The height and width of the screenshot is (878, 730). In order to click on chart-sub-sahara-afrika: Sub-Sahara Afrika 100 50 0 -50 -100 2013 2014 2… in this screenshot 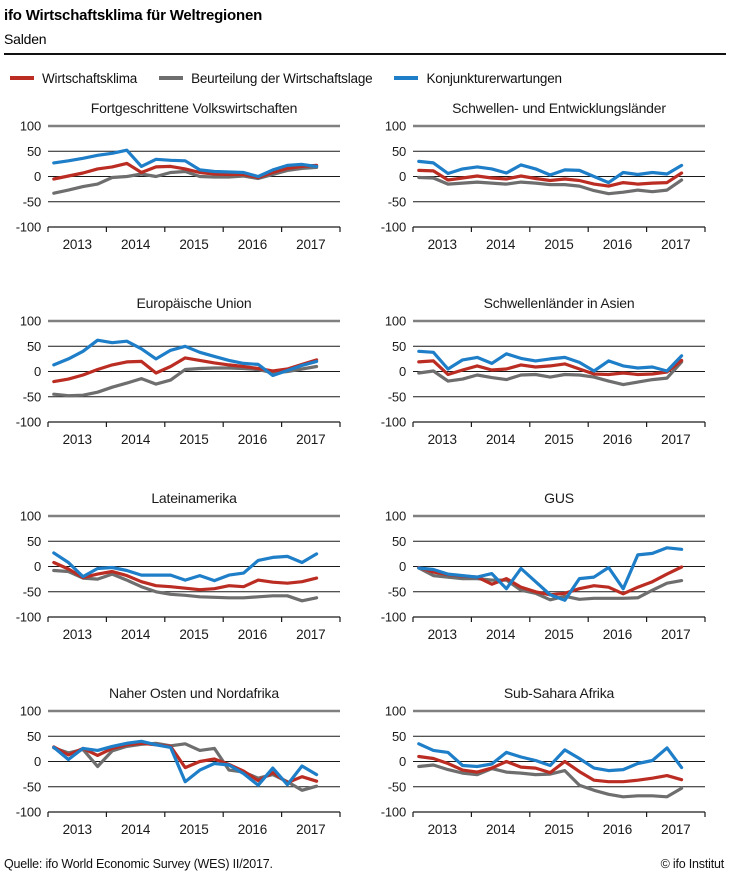, I will do `click(547, 780)`.